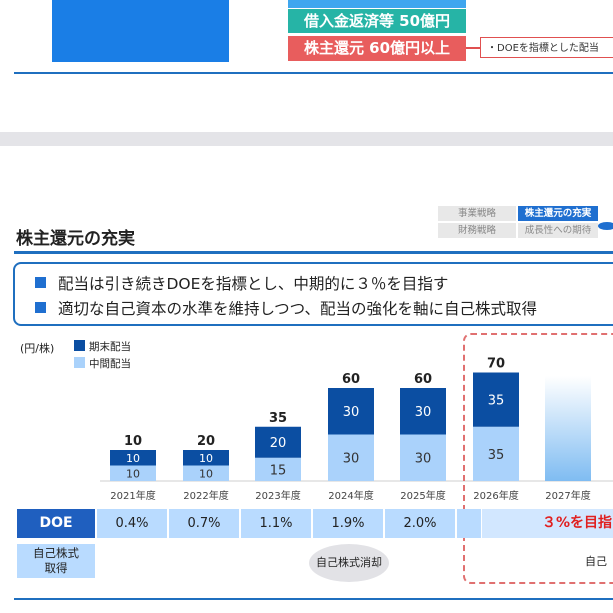 This screenshot has width=613, height=613. What do you see at coordinates (496, 364) in the screenshot?
I see `total-value-label: 70` at bounding box center [496, 364].